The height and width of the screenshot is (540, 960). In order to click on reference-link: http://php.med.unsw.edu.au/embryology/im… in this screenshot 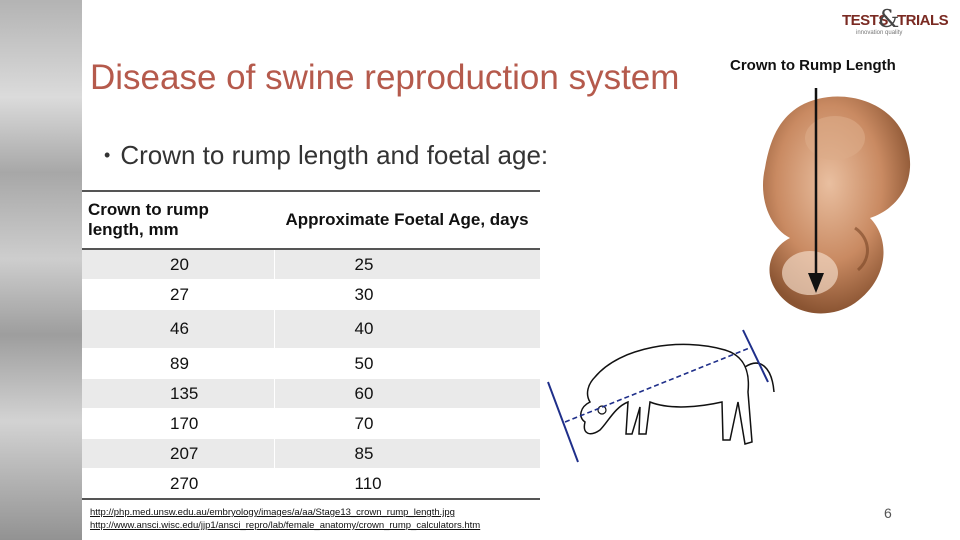, I will do `click(272, 512)`.